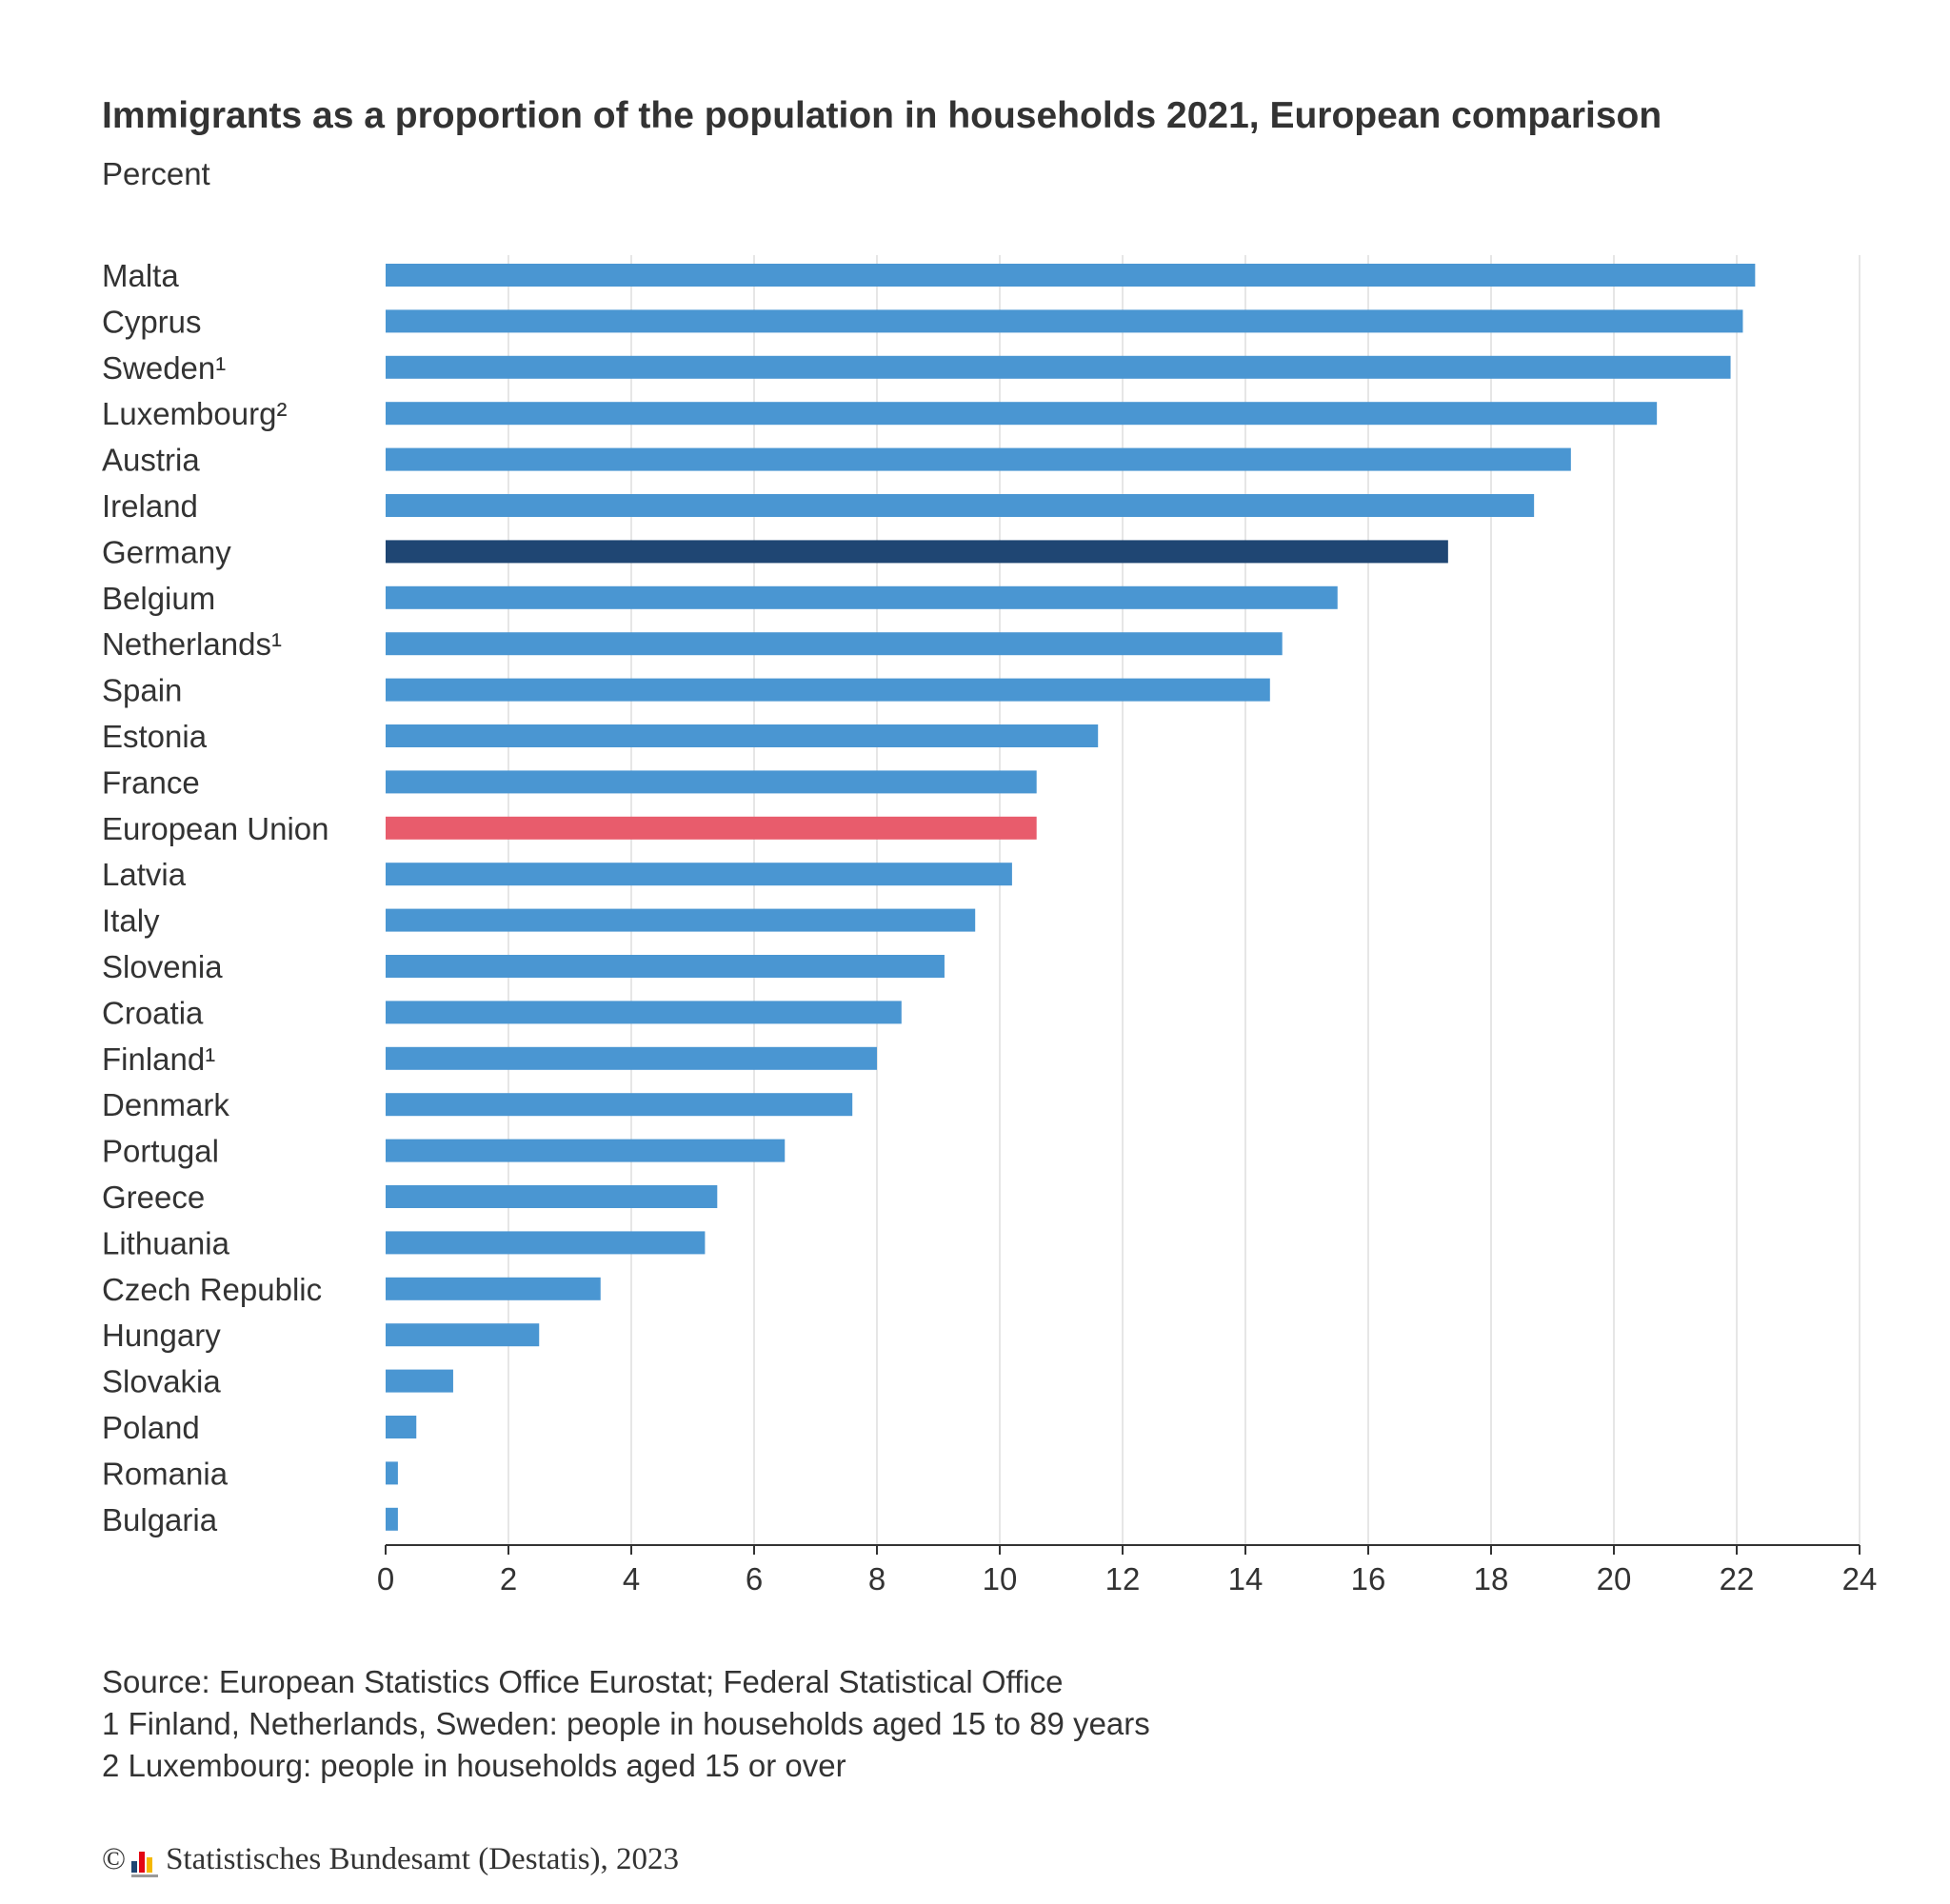 The height and width of the screenshot is (1904, 1950). What do you see at coordinates (161, 1381) in the screenshot?
I see `category-label: Slovakia` at bounding box center [161, 1381].